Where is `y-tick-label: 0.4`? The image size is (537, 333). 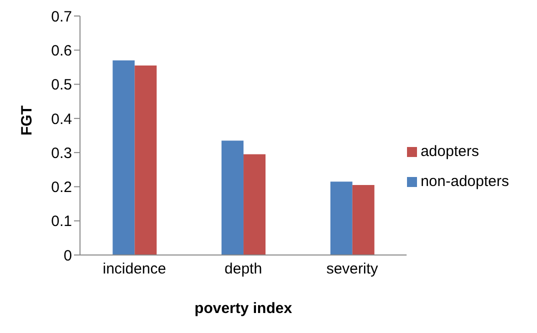 y-tick-label: 0.4 is located at coordinates (61, 119).